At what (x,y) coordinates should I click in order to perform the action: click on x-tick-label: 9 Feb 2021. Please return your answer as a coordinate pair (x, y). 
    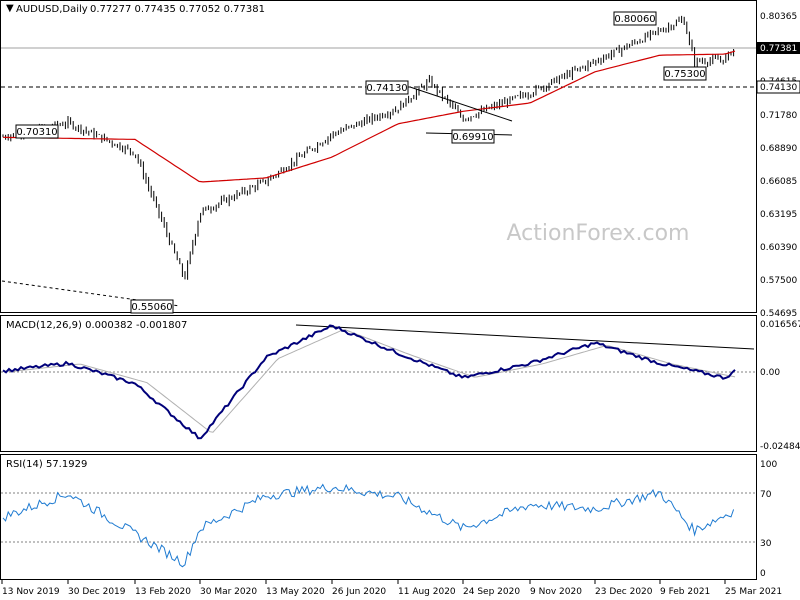
    Looking at the image, I should click on (685, 592).